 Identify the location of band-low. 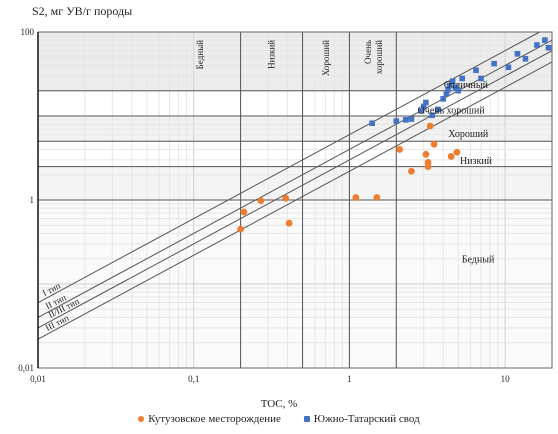
(295, 183).